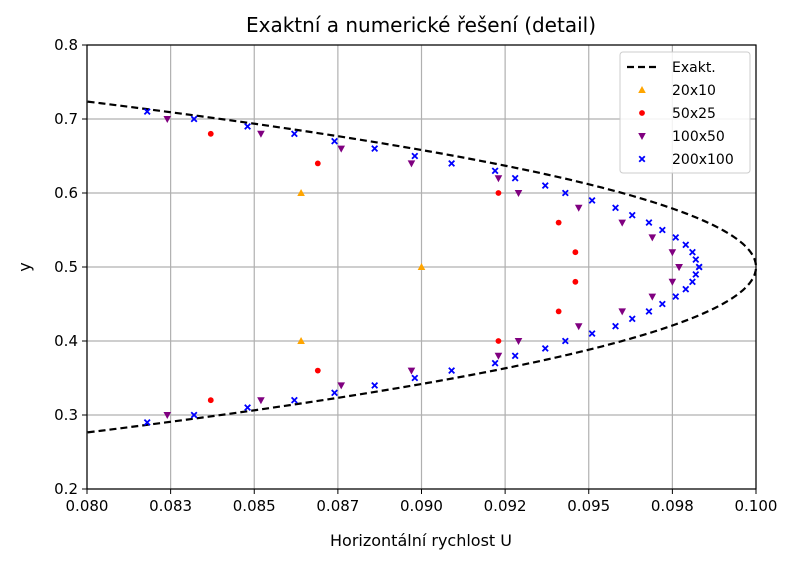 This screenshot has width=799, height=564. I want to click on legend-label-exakt: Exakt., so click(694, 68).